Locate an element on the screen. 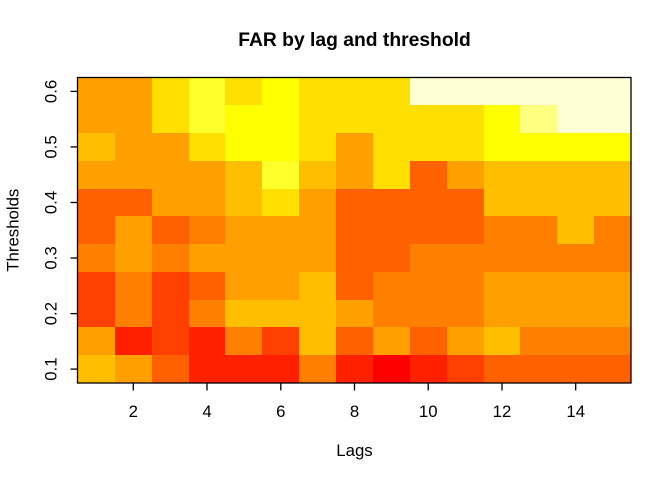 Image resolution: width=672 pixels, height=485 pixels. svg-text: 14 is located at coordinates (575, 411).